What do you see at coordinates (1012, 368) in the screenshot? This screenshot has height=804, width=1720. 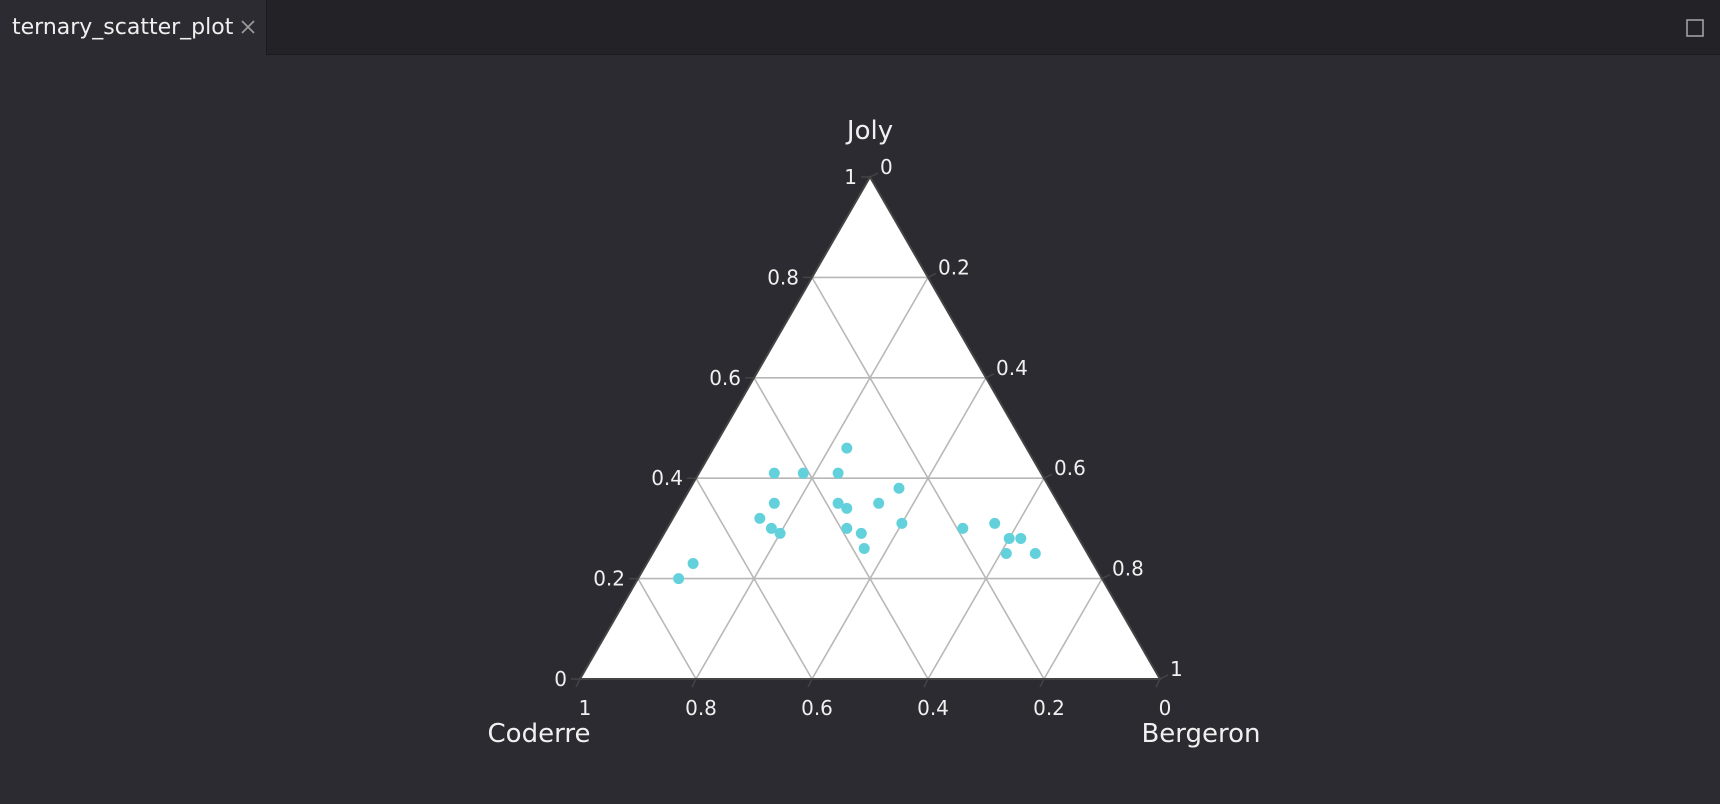 I see `tick-label-bergeron: 0.4` at bounding box center [1012, 368].